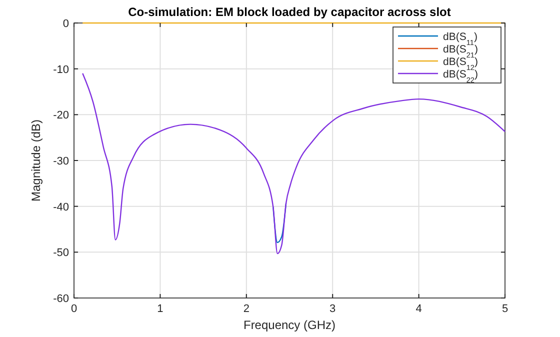  I want to click on x-tick-label: 5, so click(505, 309).